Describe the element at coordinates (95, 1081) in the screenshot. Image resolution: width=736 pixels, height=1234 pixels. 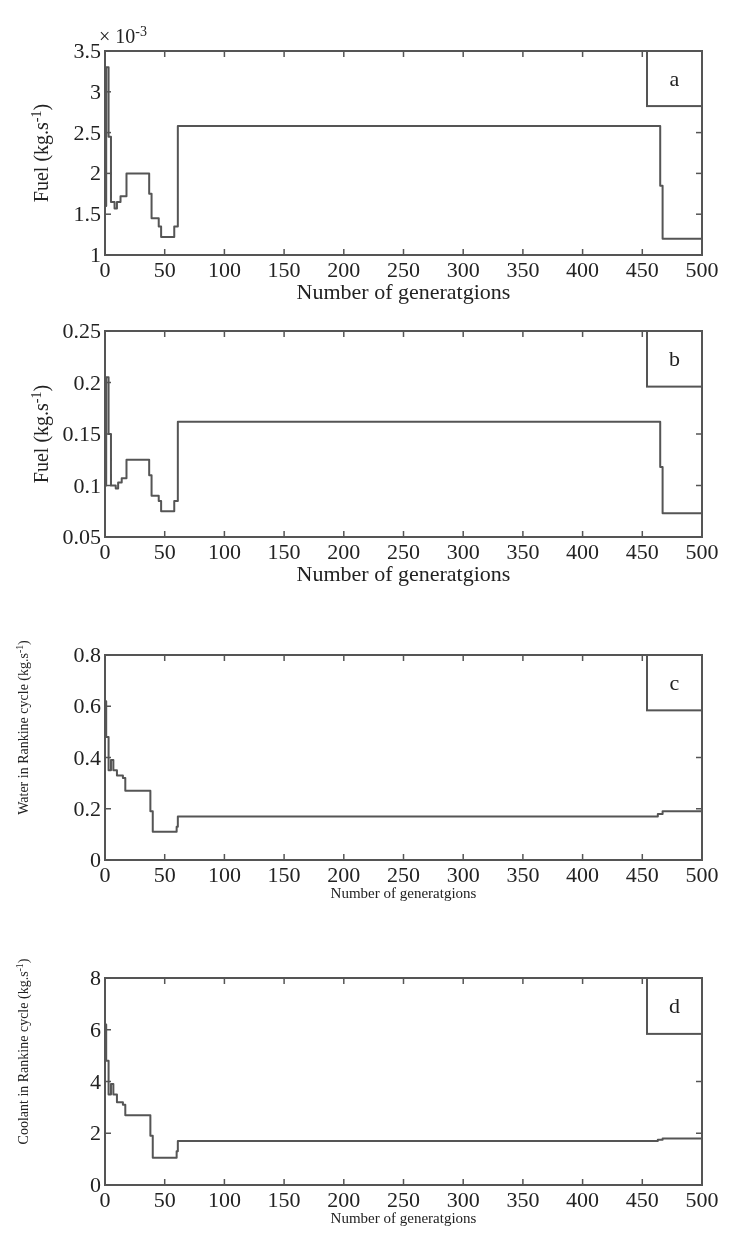
I see `y-tick-label: 4` at that location.